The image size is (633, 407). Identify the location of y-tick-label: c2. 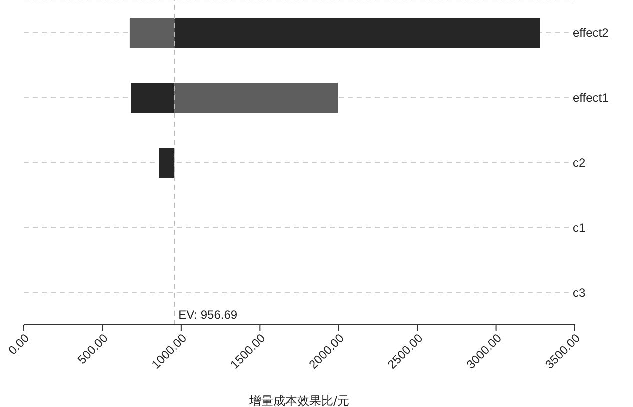
(579, 163).